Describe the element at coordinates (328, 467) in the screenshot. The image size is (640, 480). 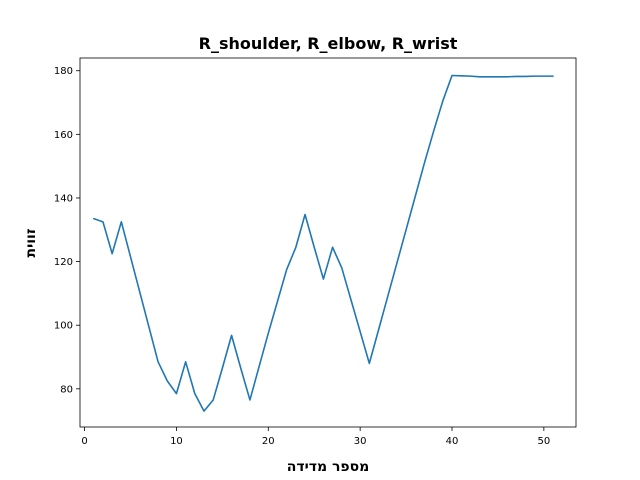
I see `x-axis-label: מספר מדידה` at that location.